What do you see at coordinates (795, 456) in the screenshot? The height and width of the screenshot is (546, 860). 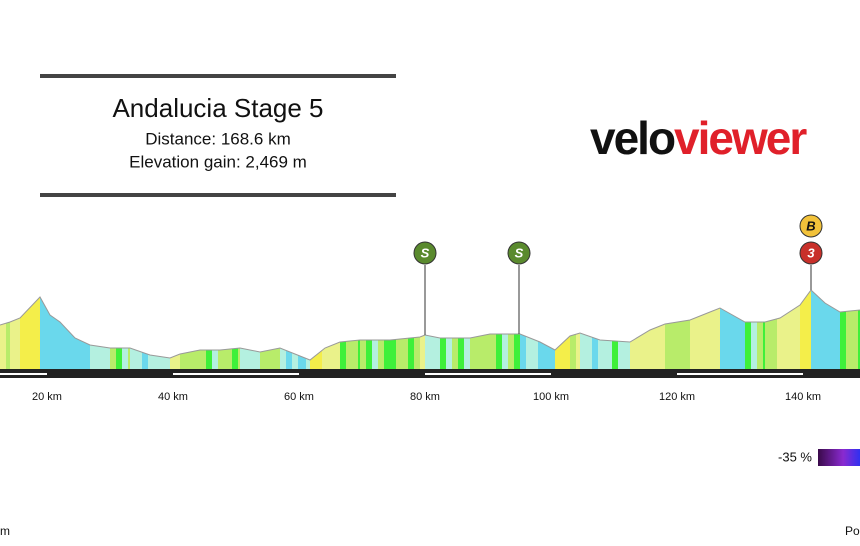 I see `legend-label: -35 %` at bounding box center [795, 456].